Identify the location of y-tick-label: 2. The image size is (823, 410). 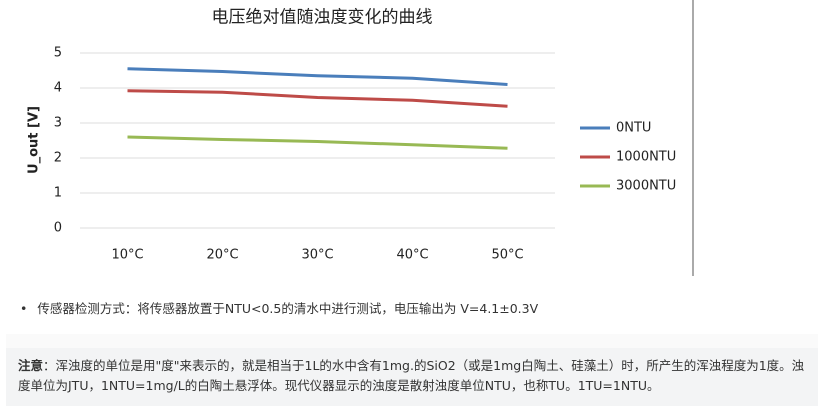
(58, 158).